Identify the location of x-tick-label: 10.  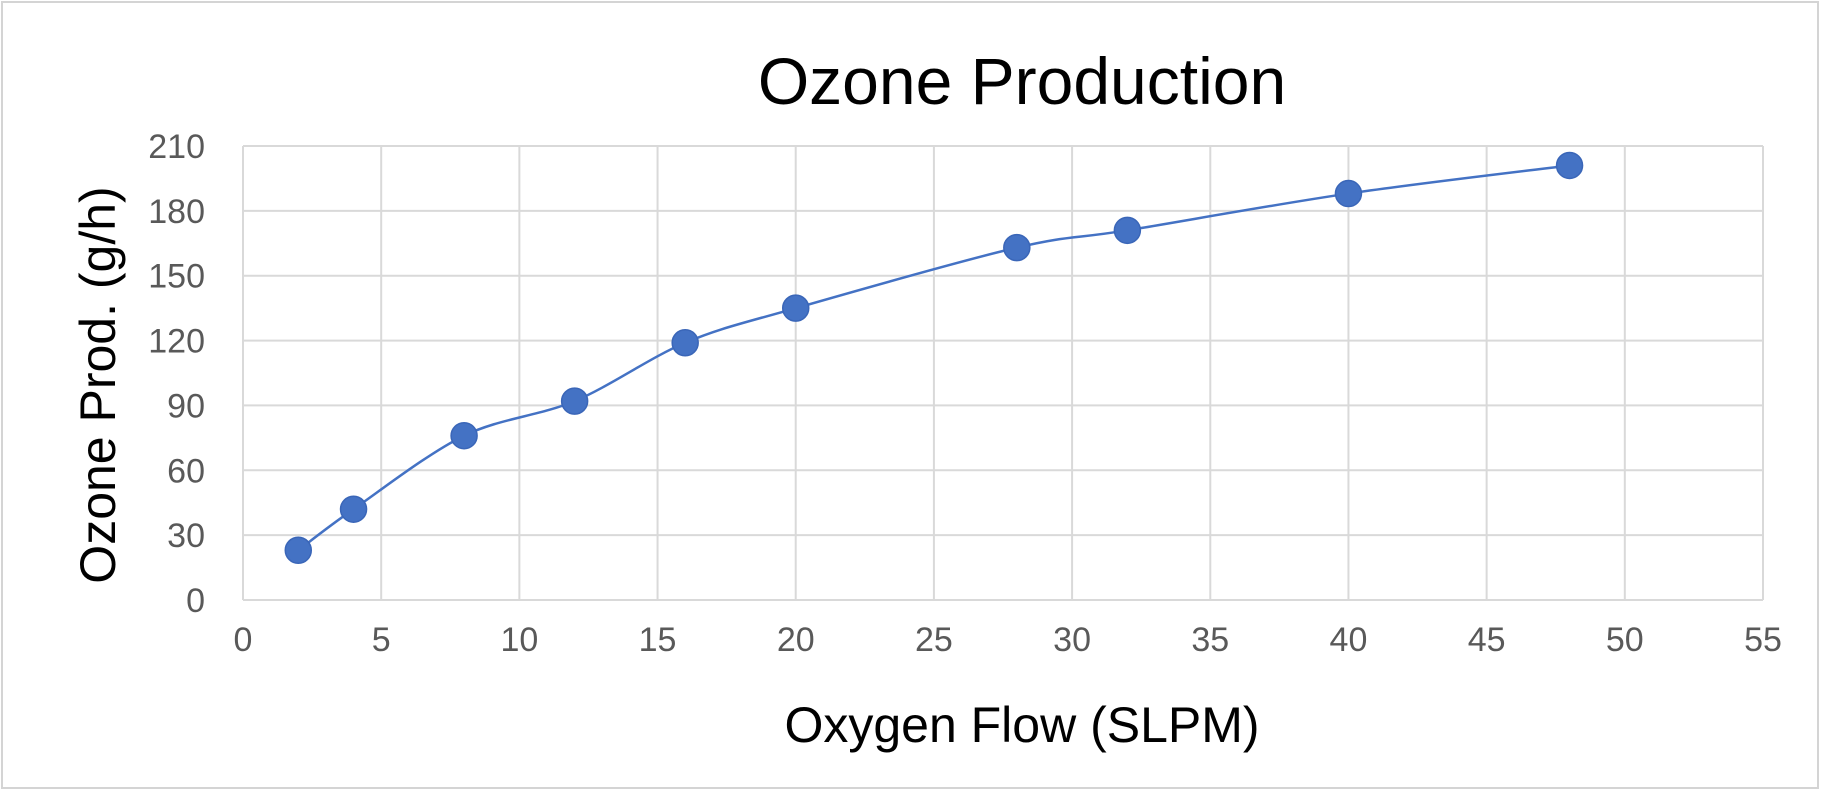
(519, 640).